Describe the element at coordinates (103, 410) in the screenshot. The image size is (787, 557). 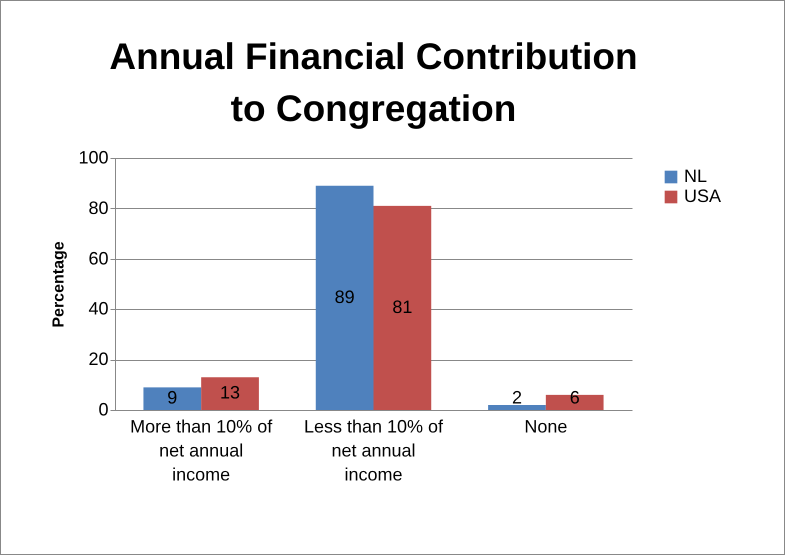
I see `y-tick-label: 0` at that location.